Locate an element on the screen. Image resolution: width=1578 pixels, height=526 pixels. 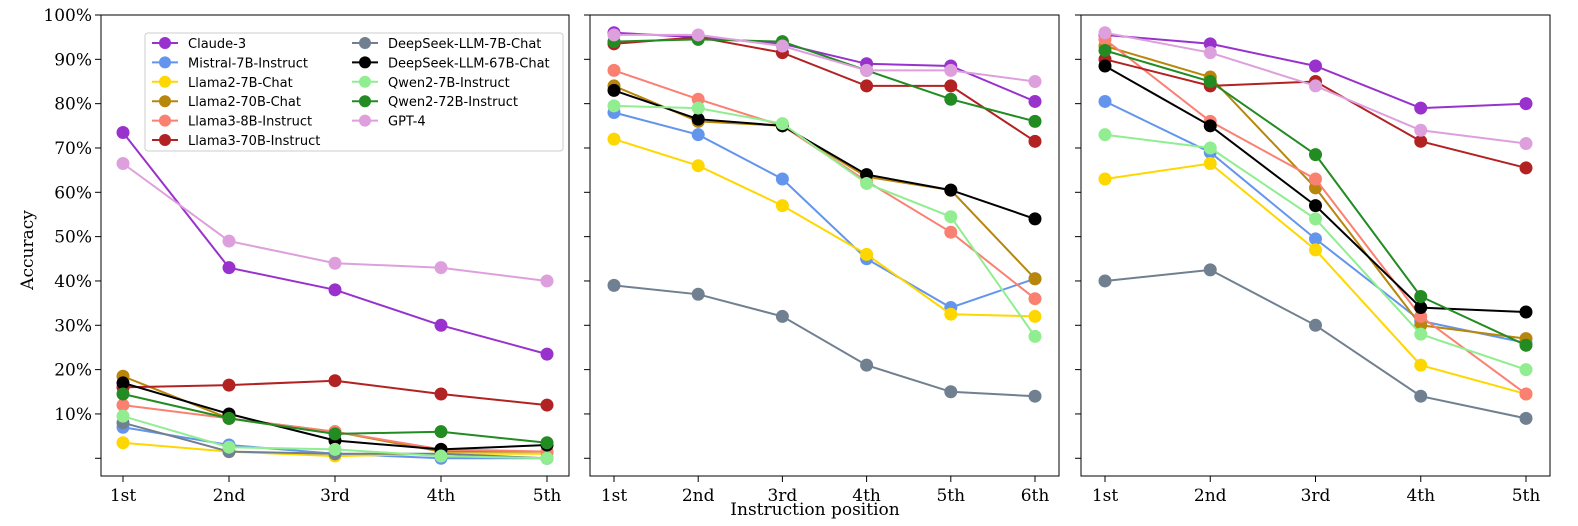
y-tick-label: 60% is located at coordinates (73, 193).